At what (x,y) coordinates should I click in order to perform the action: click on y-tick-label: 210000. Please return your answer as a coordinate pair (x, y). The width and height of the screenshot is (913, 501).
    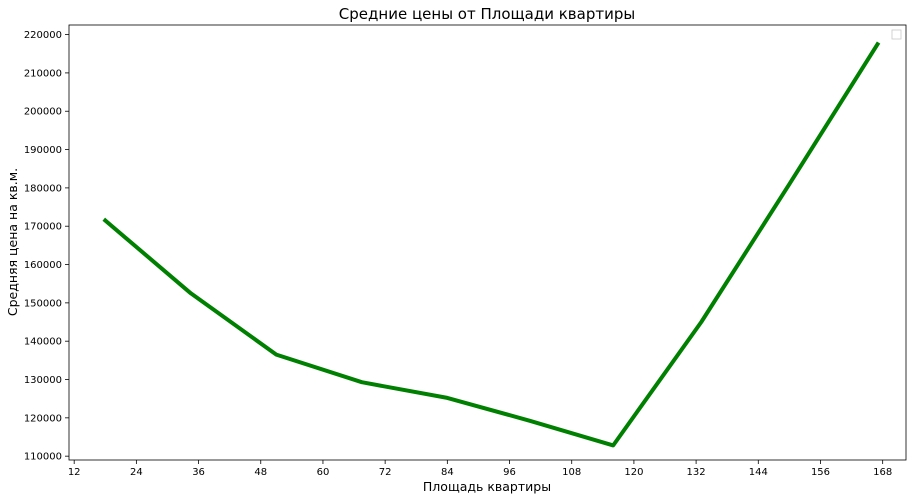
    Looking at the image, I should click on (43, 73).